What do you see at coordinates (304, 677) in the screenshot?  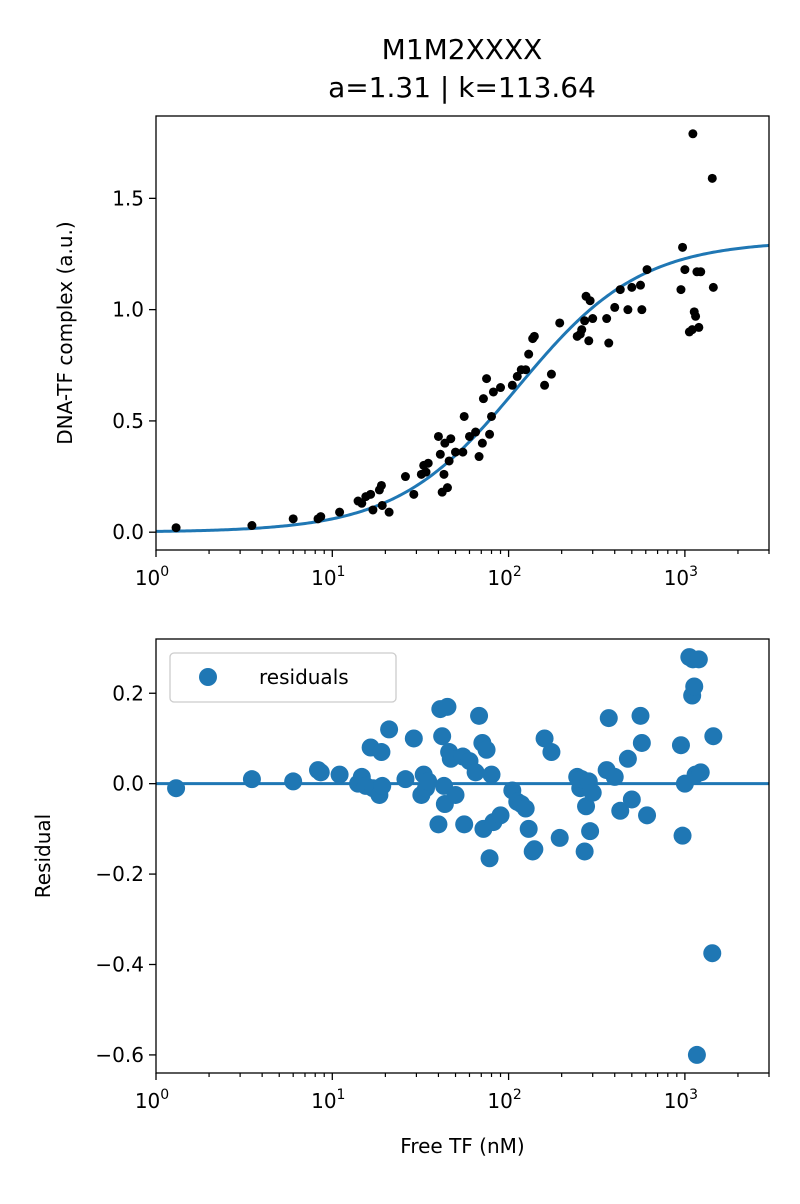 I see `legend-label: residuals` at bounding box center [304, 677].